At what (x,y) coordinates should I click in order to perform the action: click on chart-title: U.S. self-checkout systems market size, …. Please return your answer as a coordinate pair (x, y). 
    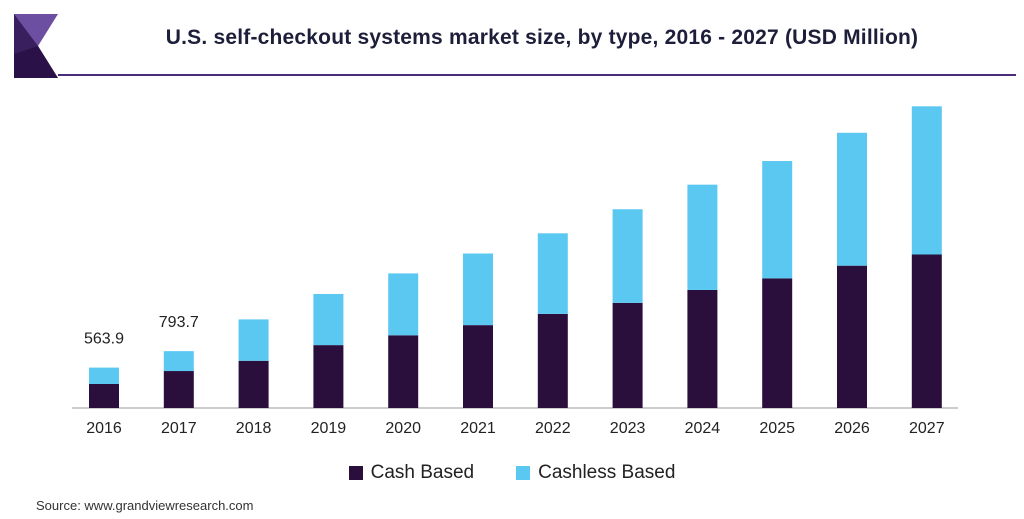
    Looking at the image, I should click on (542, 37).